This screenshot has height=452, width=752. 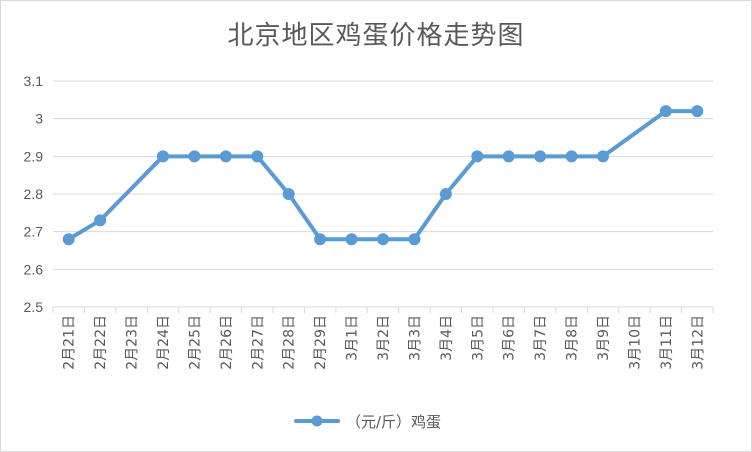 I want to click on x-tick-label: 2月27日, so click(x=258, y=342).